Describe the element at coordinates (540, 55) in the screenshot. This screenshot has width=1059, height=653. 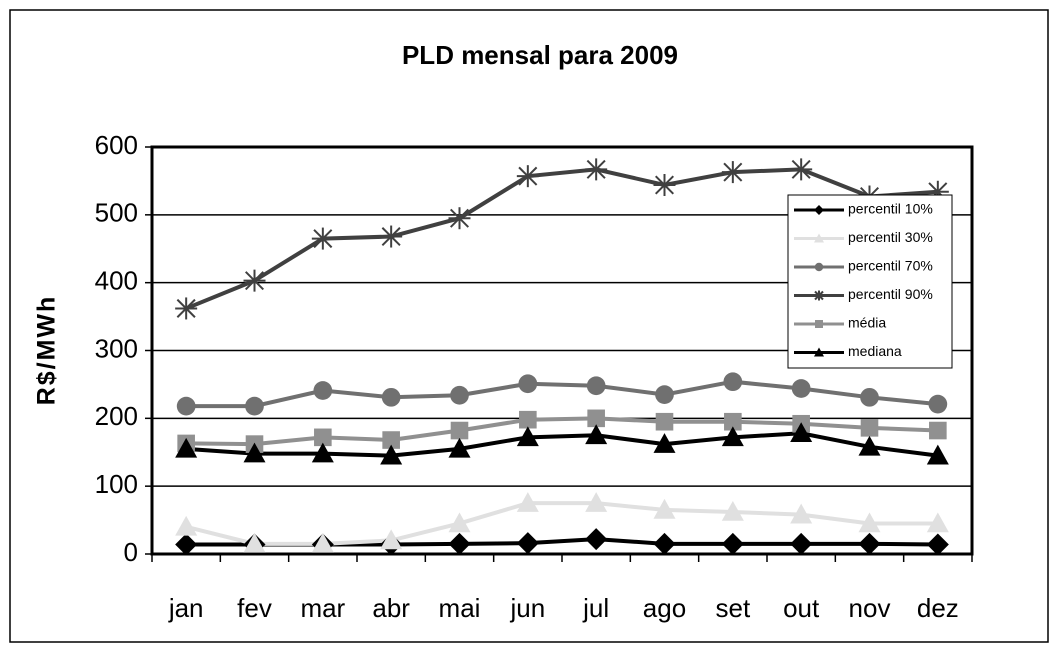
I see `chart-title: PLD mensal para 2009` at that location.